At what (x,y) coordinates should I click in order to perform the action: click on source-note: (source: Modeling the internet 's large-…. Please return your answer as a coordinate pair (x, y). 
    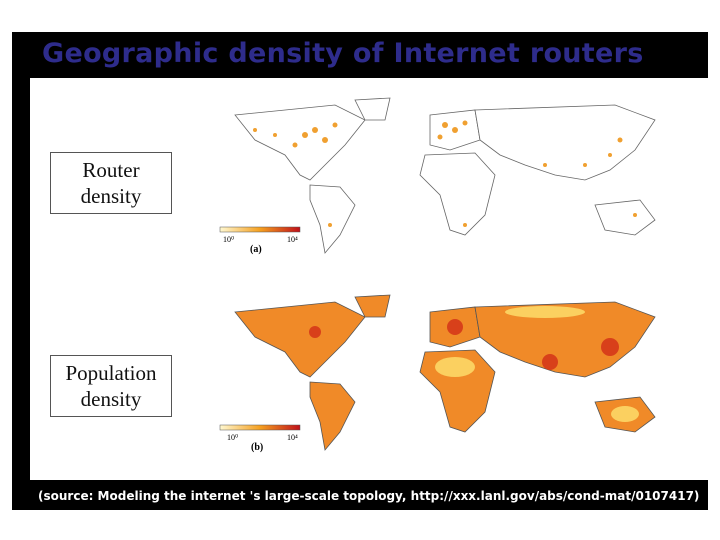
    Looking at the image, I should click on (369, 496).